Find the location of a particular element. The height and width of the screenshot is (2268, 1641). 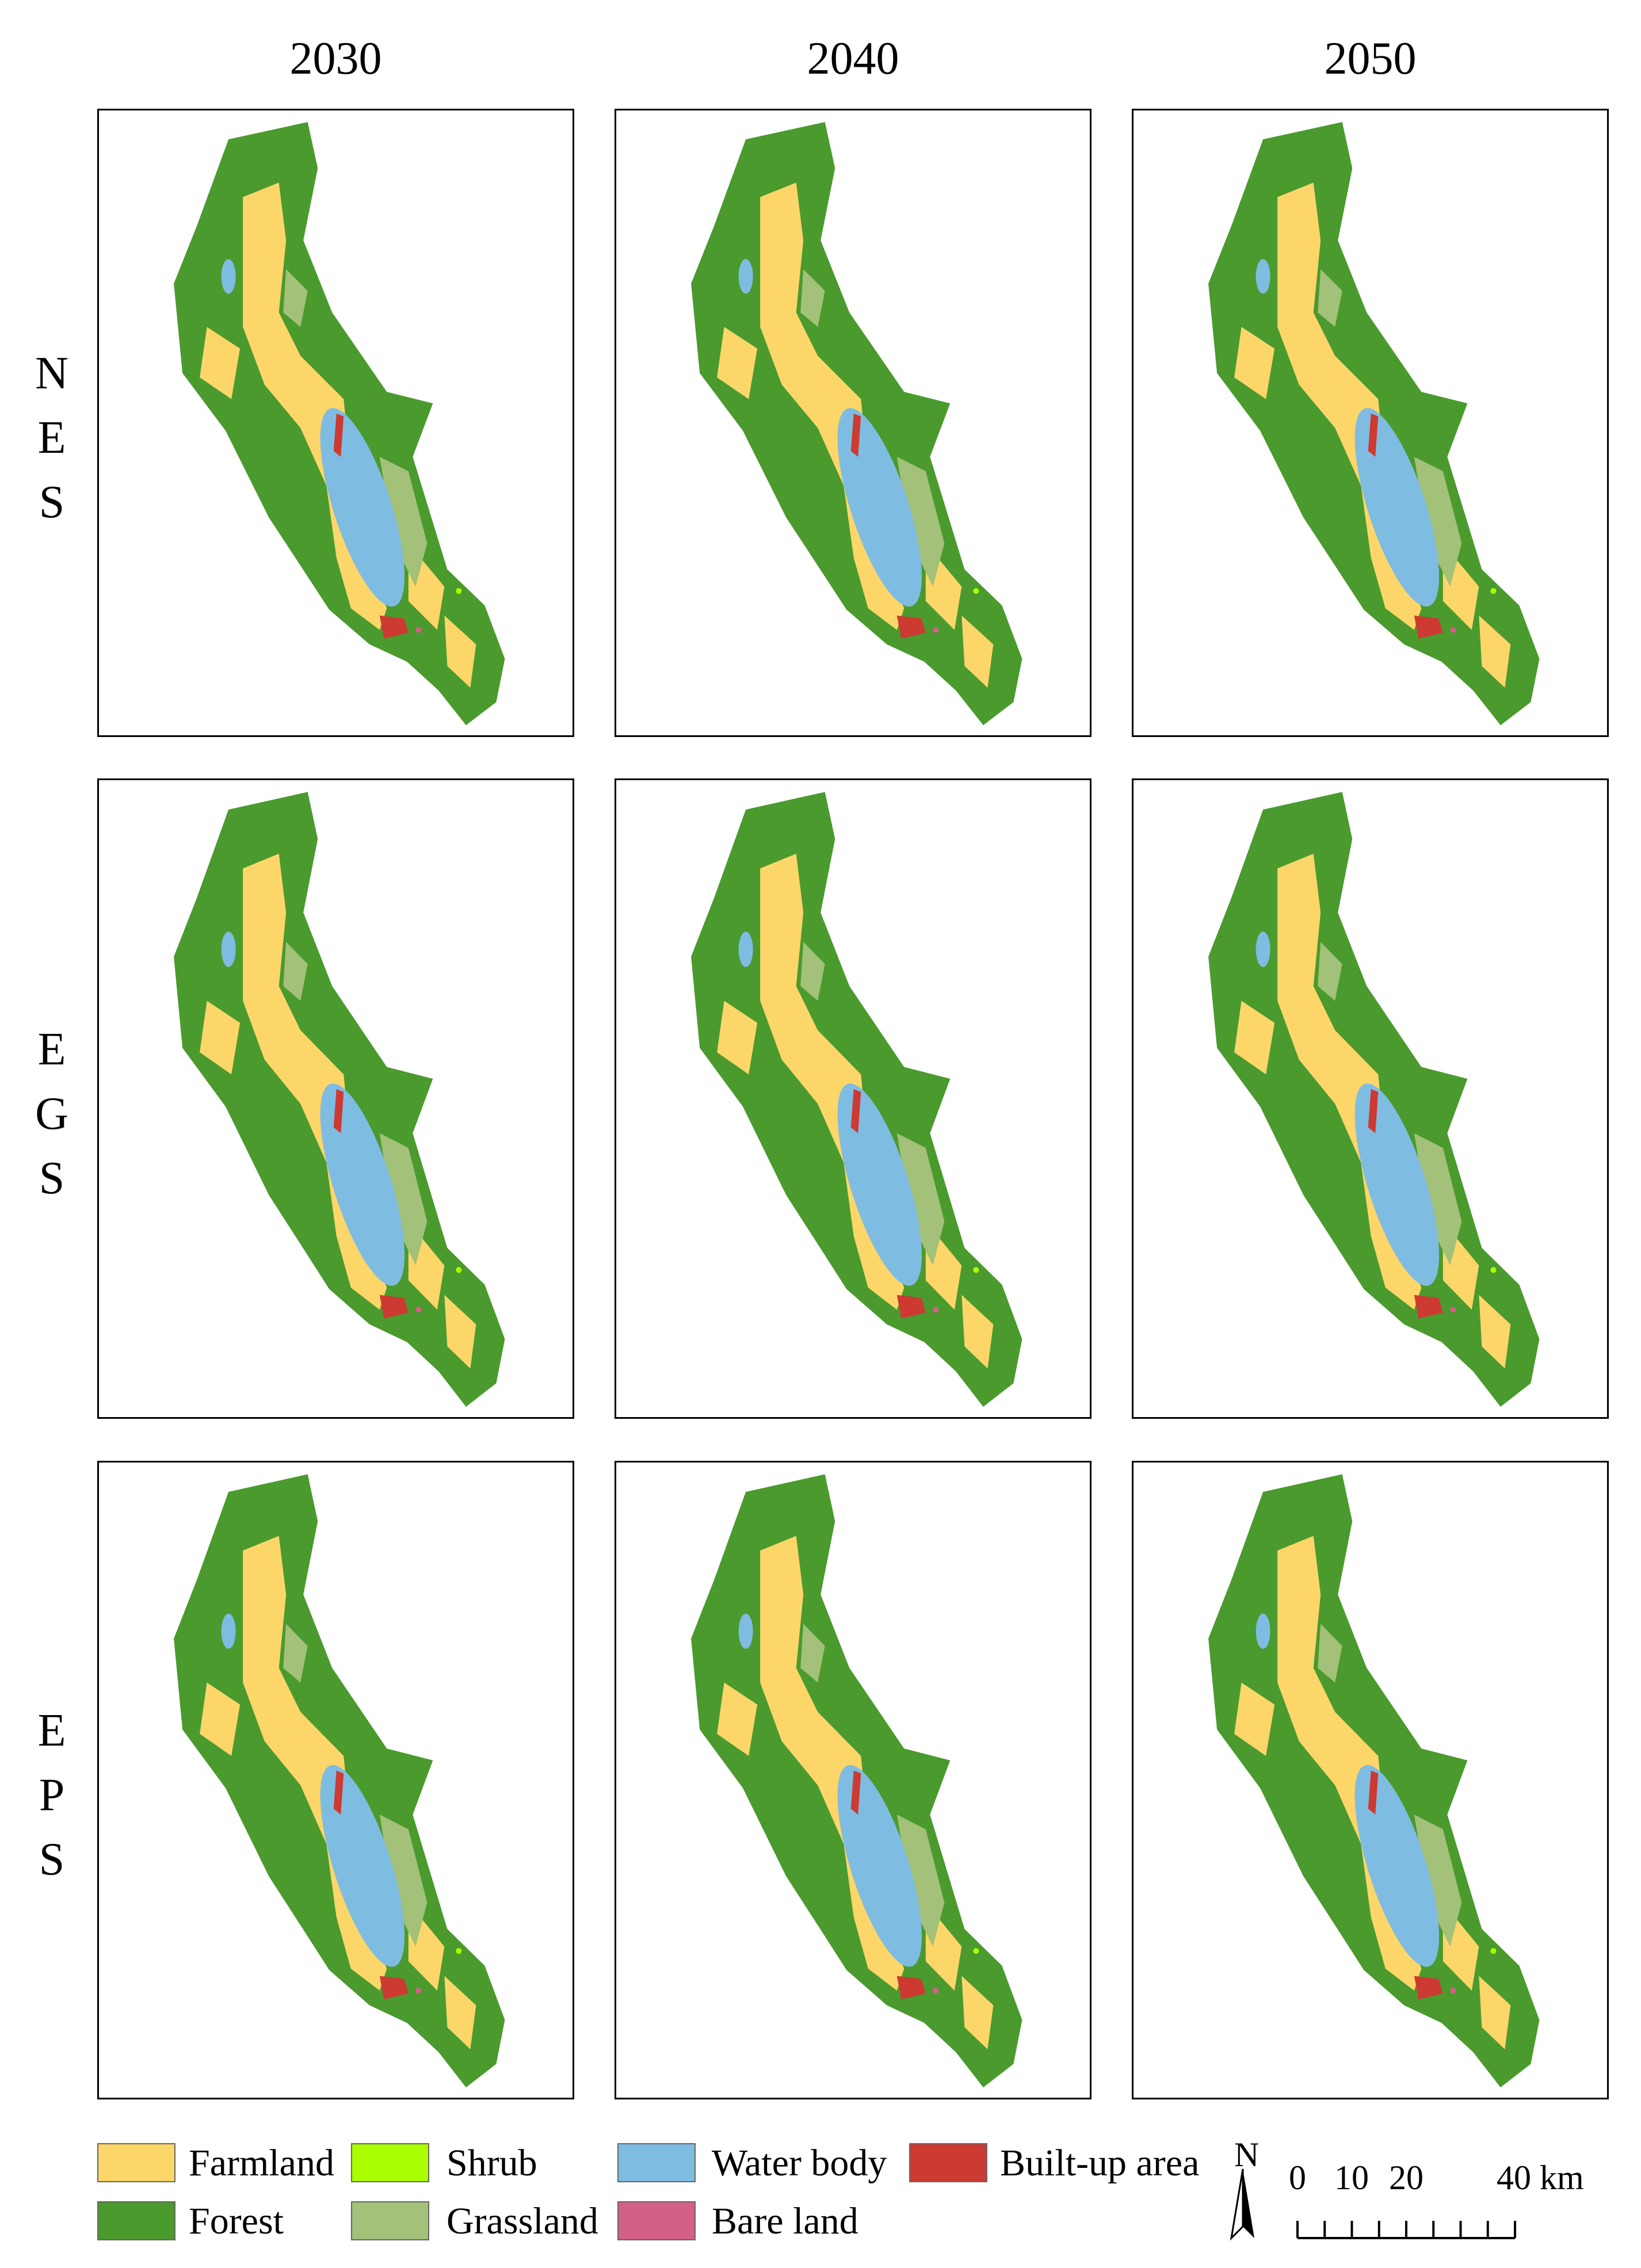

legend-label: Farmland is located at coordinates (261, 2163).